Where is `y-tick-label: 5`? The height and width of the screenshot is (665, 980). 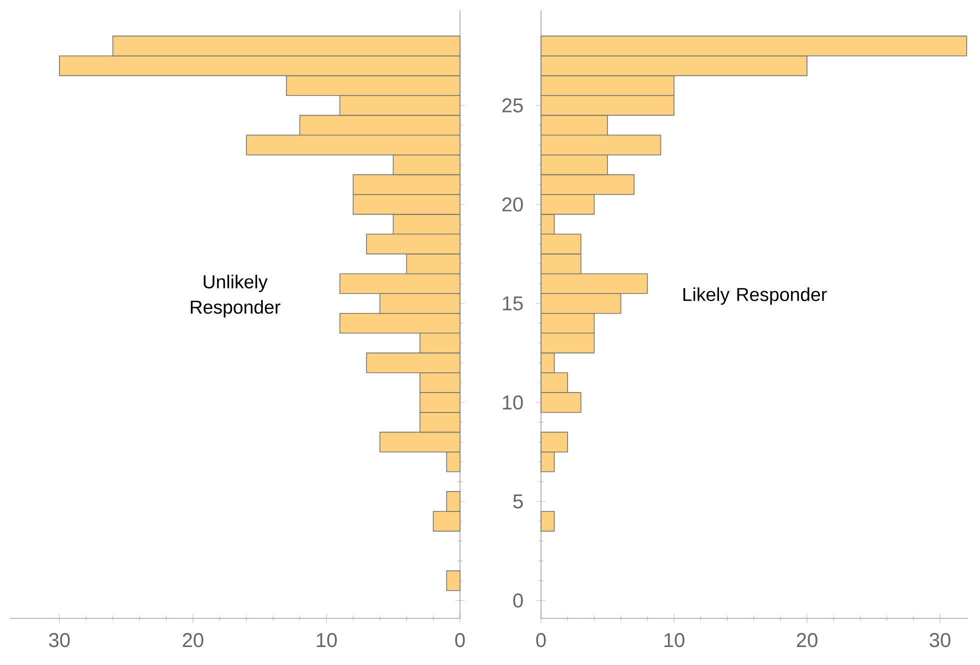
y-tick-label: 5 is located at coordinates (518, 501).